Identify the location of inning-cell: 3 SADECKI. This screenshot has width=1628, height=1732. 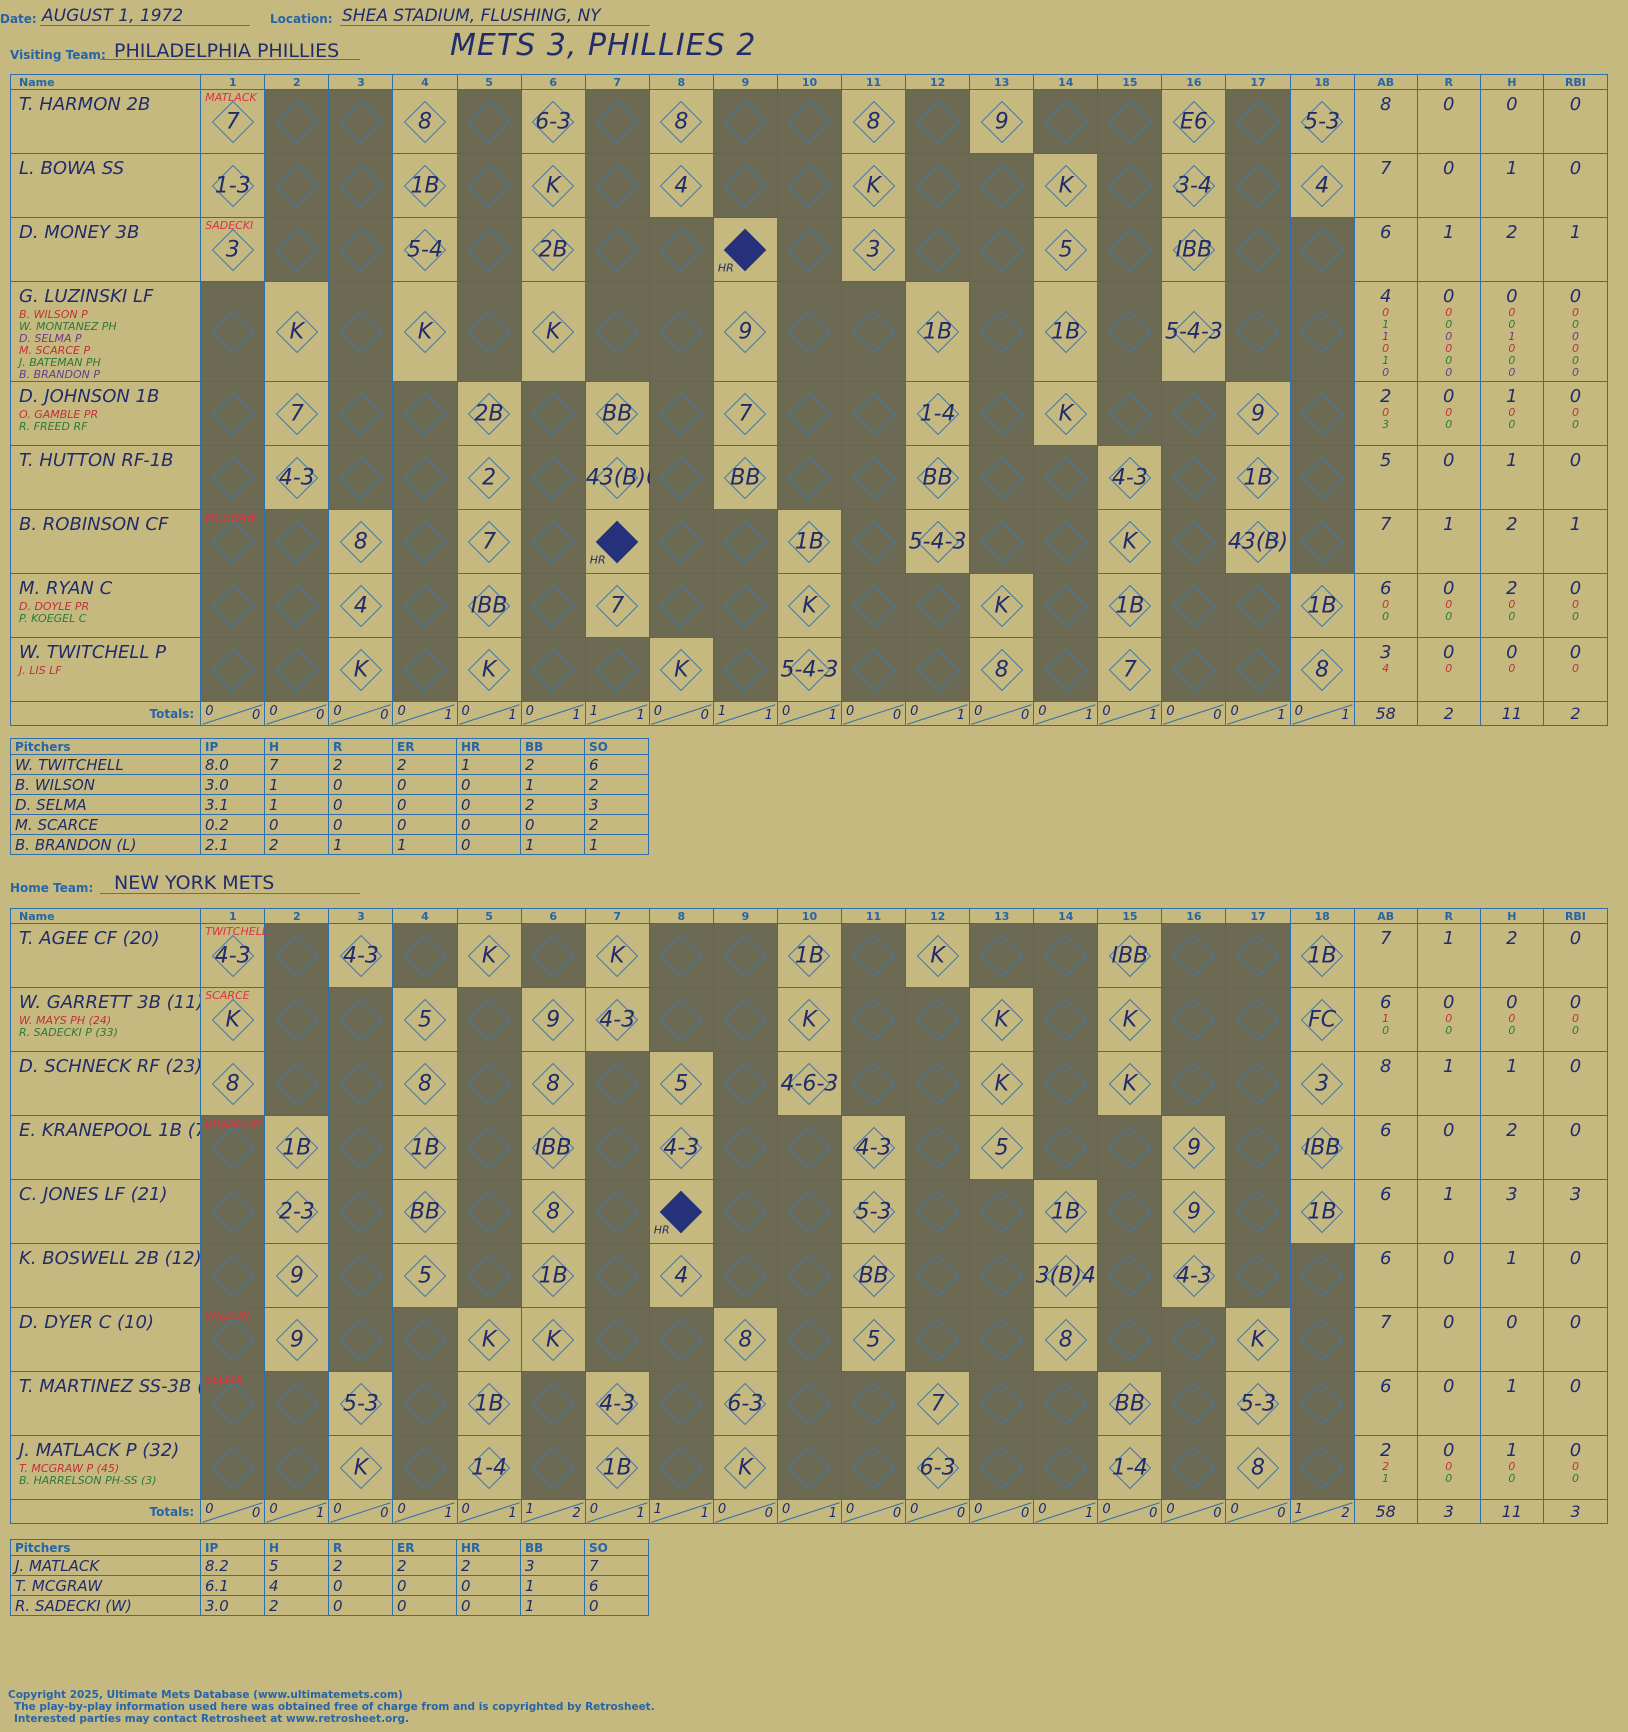
(233, 249).